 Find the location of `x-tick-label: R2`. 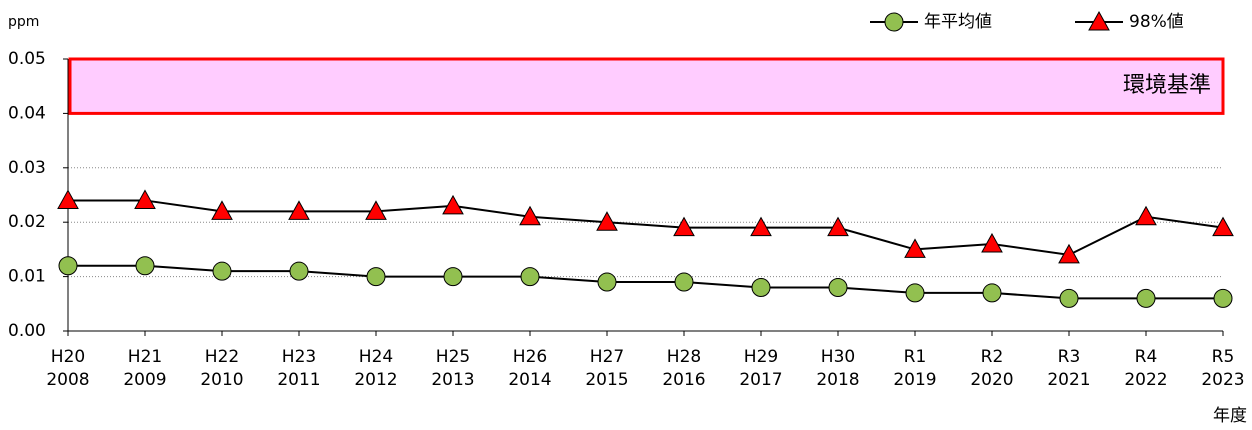

x-tick-label: R2 is located at coordinates (992, 357).